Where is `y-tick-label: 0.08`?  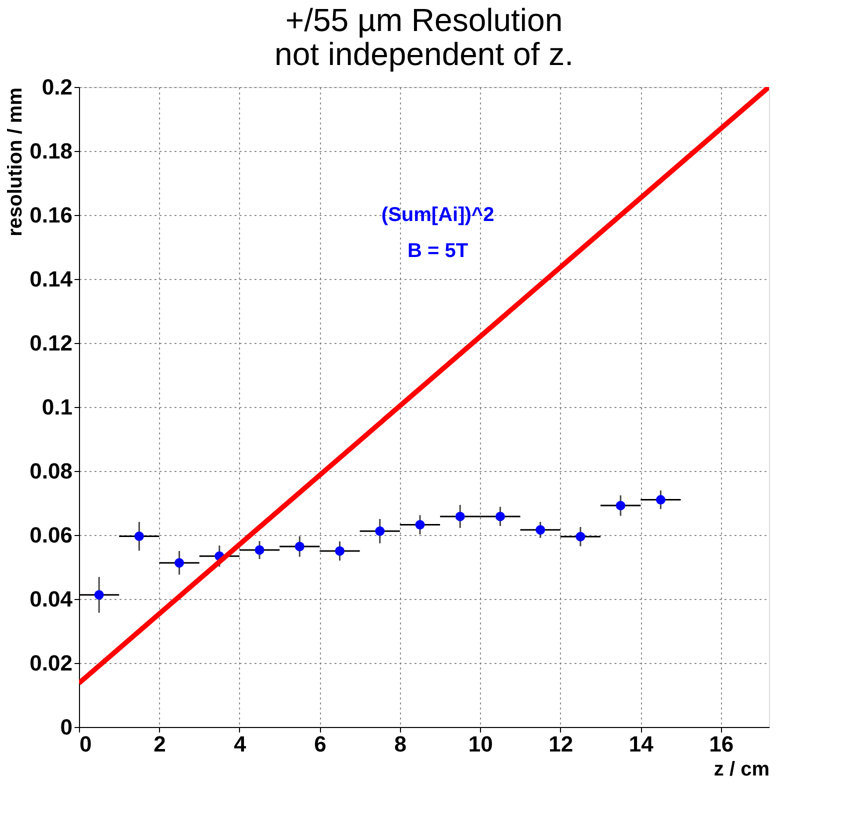 y-tick-label: 0.08 is located at coordinates (51, 471).